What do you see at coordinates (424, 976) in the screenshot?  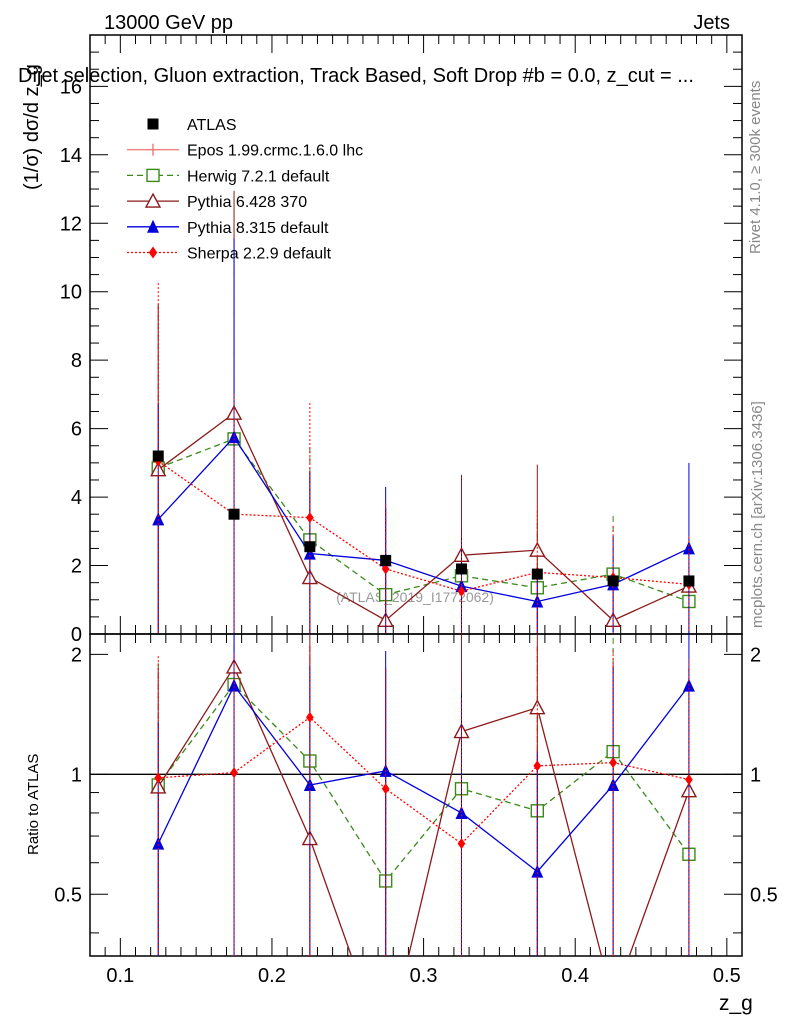 I see `x-tick-label: 0.3` at bounding box center [424, 976].